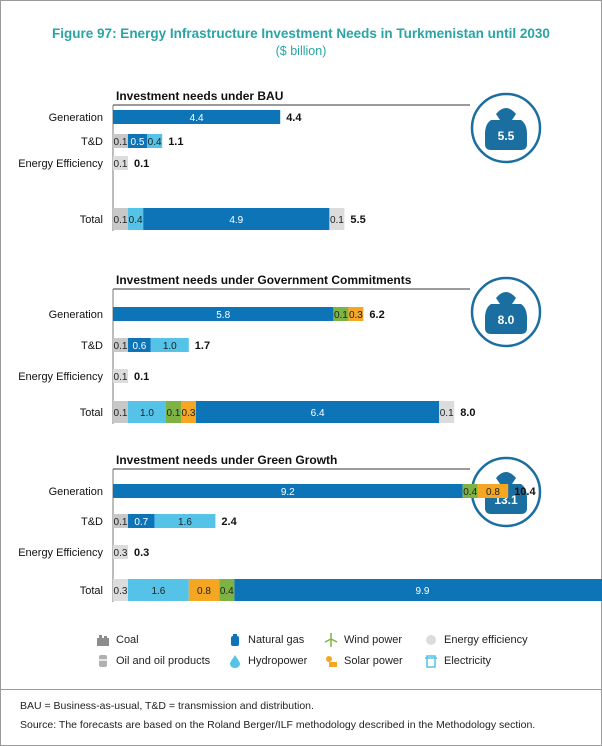 The image size is (602, 746). Describe the element at coordinates (175, 142) in the screenshot. I see `row-total: 1.1` at that location.